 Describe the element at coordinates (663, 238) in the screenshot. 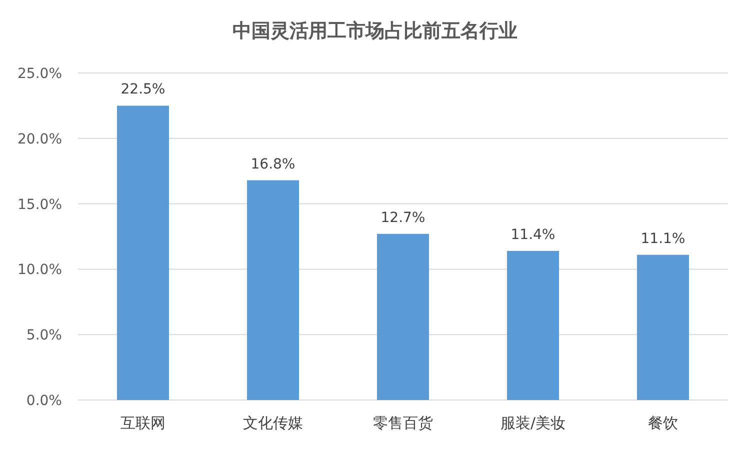

I see `data-label: 11.1%` at that location.